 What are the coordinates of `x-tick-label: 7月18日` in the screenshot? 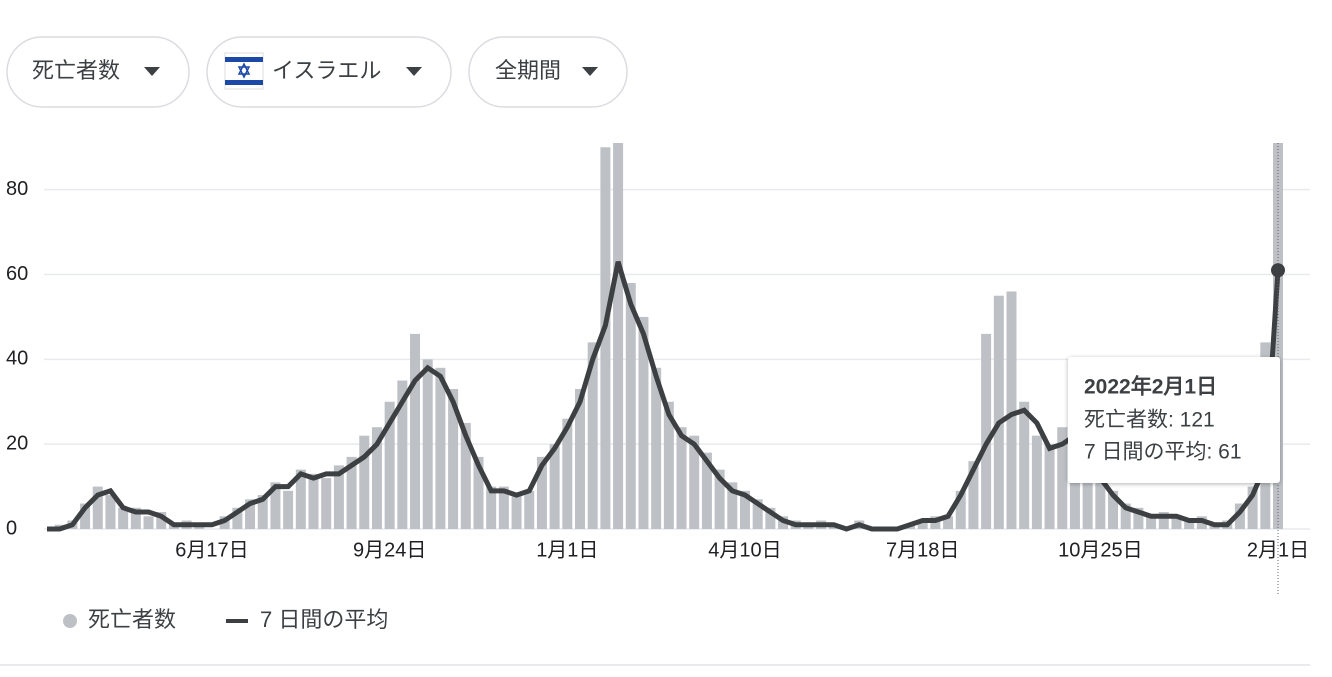 It's located at (922, 550).